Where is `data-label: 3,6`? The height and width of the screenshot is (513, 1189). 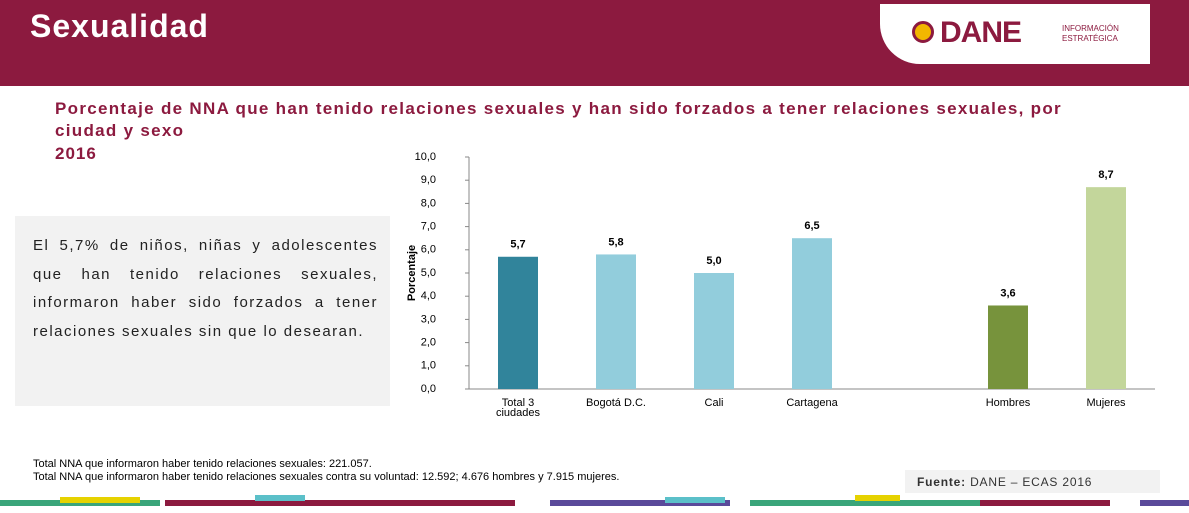 data-label: 3,6 is located at coordinates (1007, 293).